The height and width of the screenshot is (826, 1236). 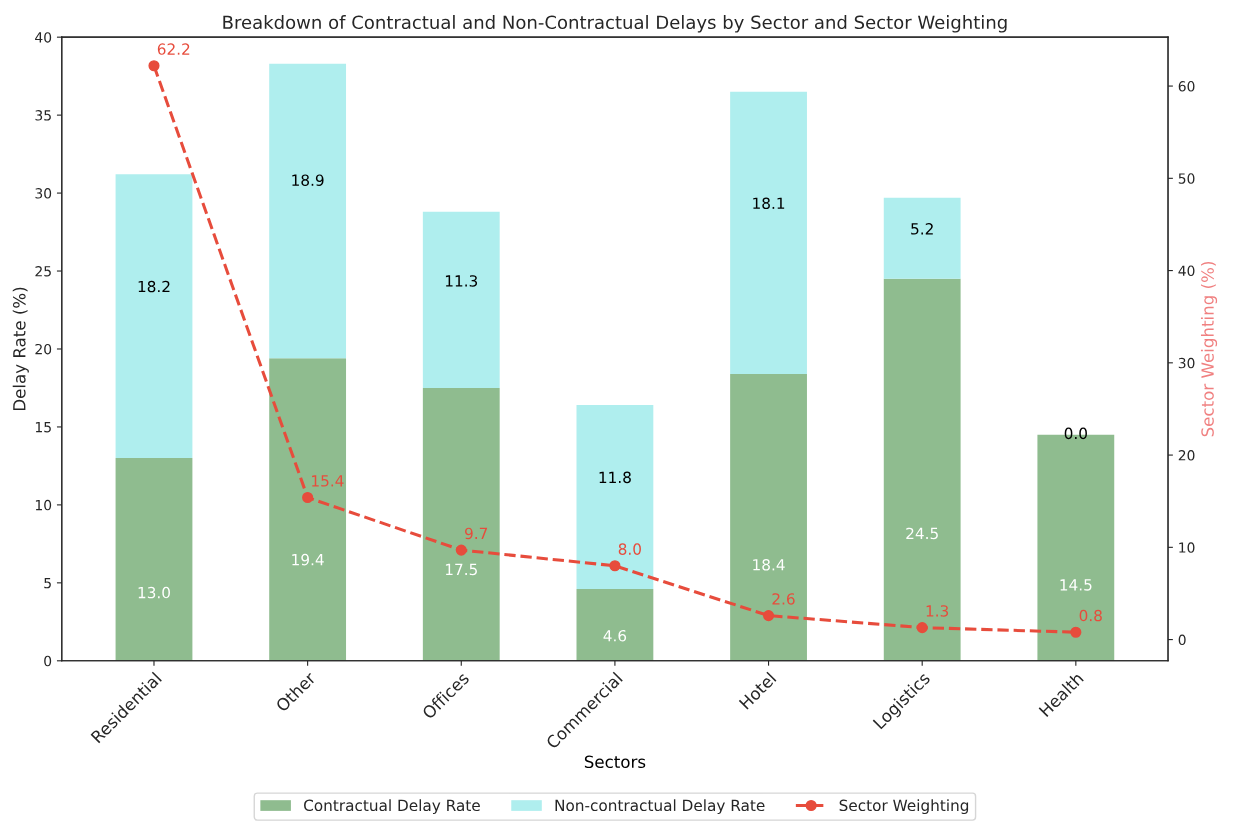 I want to click on data-label: 24.5, so click(x=922, y=533).